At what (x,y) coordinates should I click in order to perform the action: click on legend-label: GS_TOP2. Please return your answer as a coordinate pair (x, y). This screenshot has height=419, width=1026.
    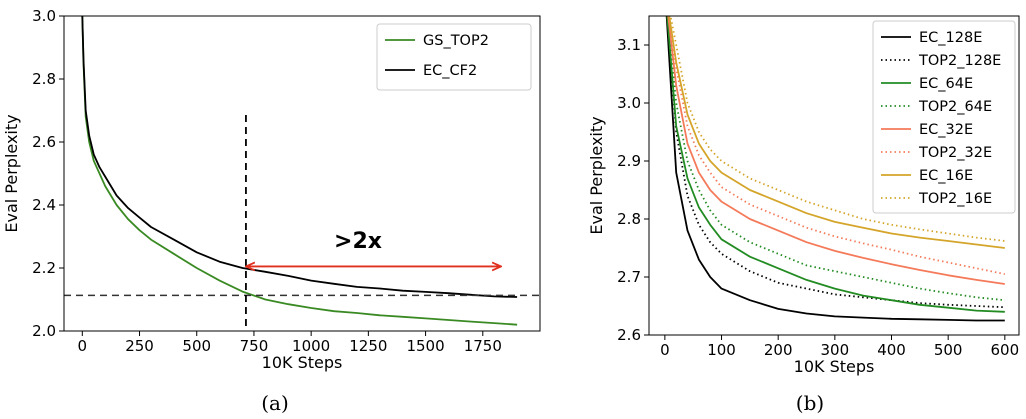
    Looking at the image, I should click on (456, 41).